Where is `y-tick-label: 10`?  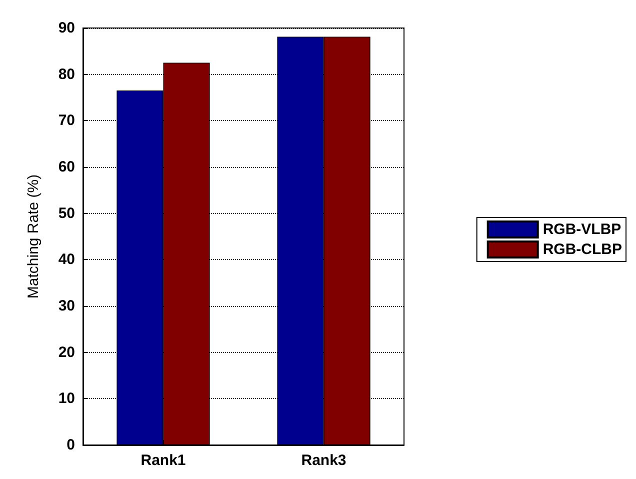 y-tick-label: 10 is located at coordinates (66, 399).